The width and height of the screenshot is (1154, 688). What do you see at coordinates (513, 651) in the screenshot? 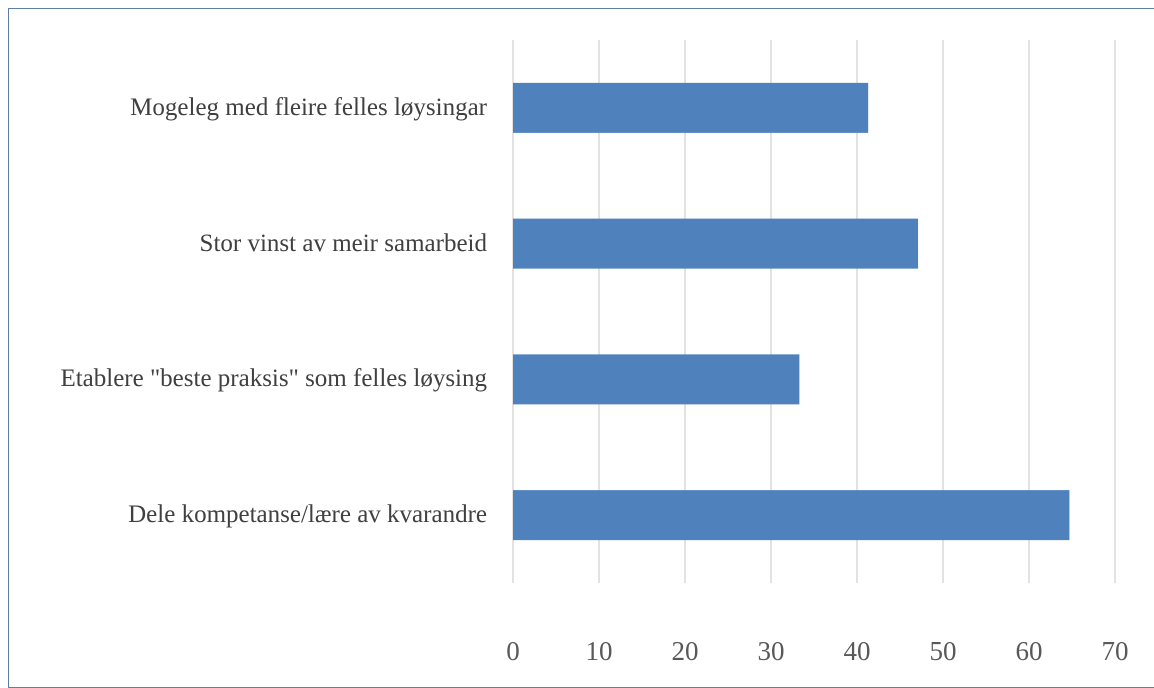
I see `x-tick-label: 0` at bounding box center [513, 651].